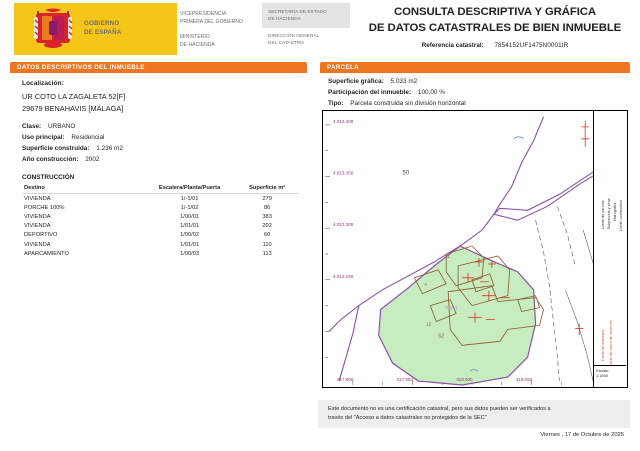 This screenshot has height=451, width=640. Describe the element at coordinates (56, 148) in the screenshot. I see `superficie-construida-label: Superficie construida:` at that location.